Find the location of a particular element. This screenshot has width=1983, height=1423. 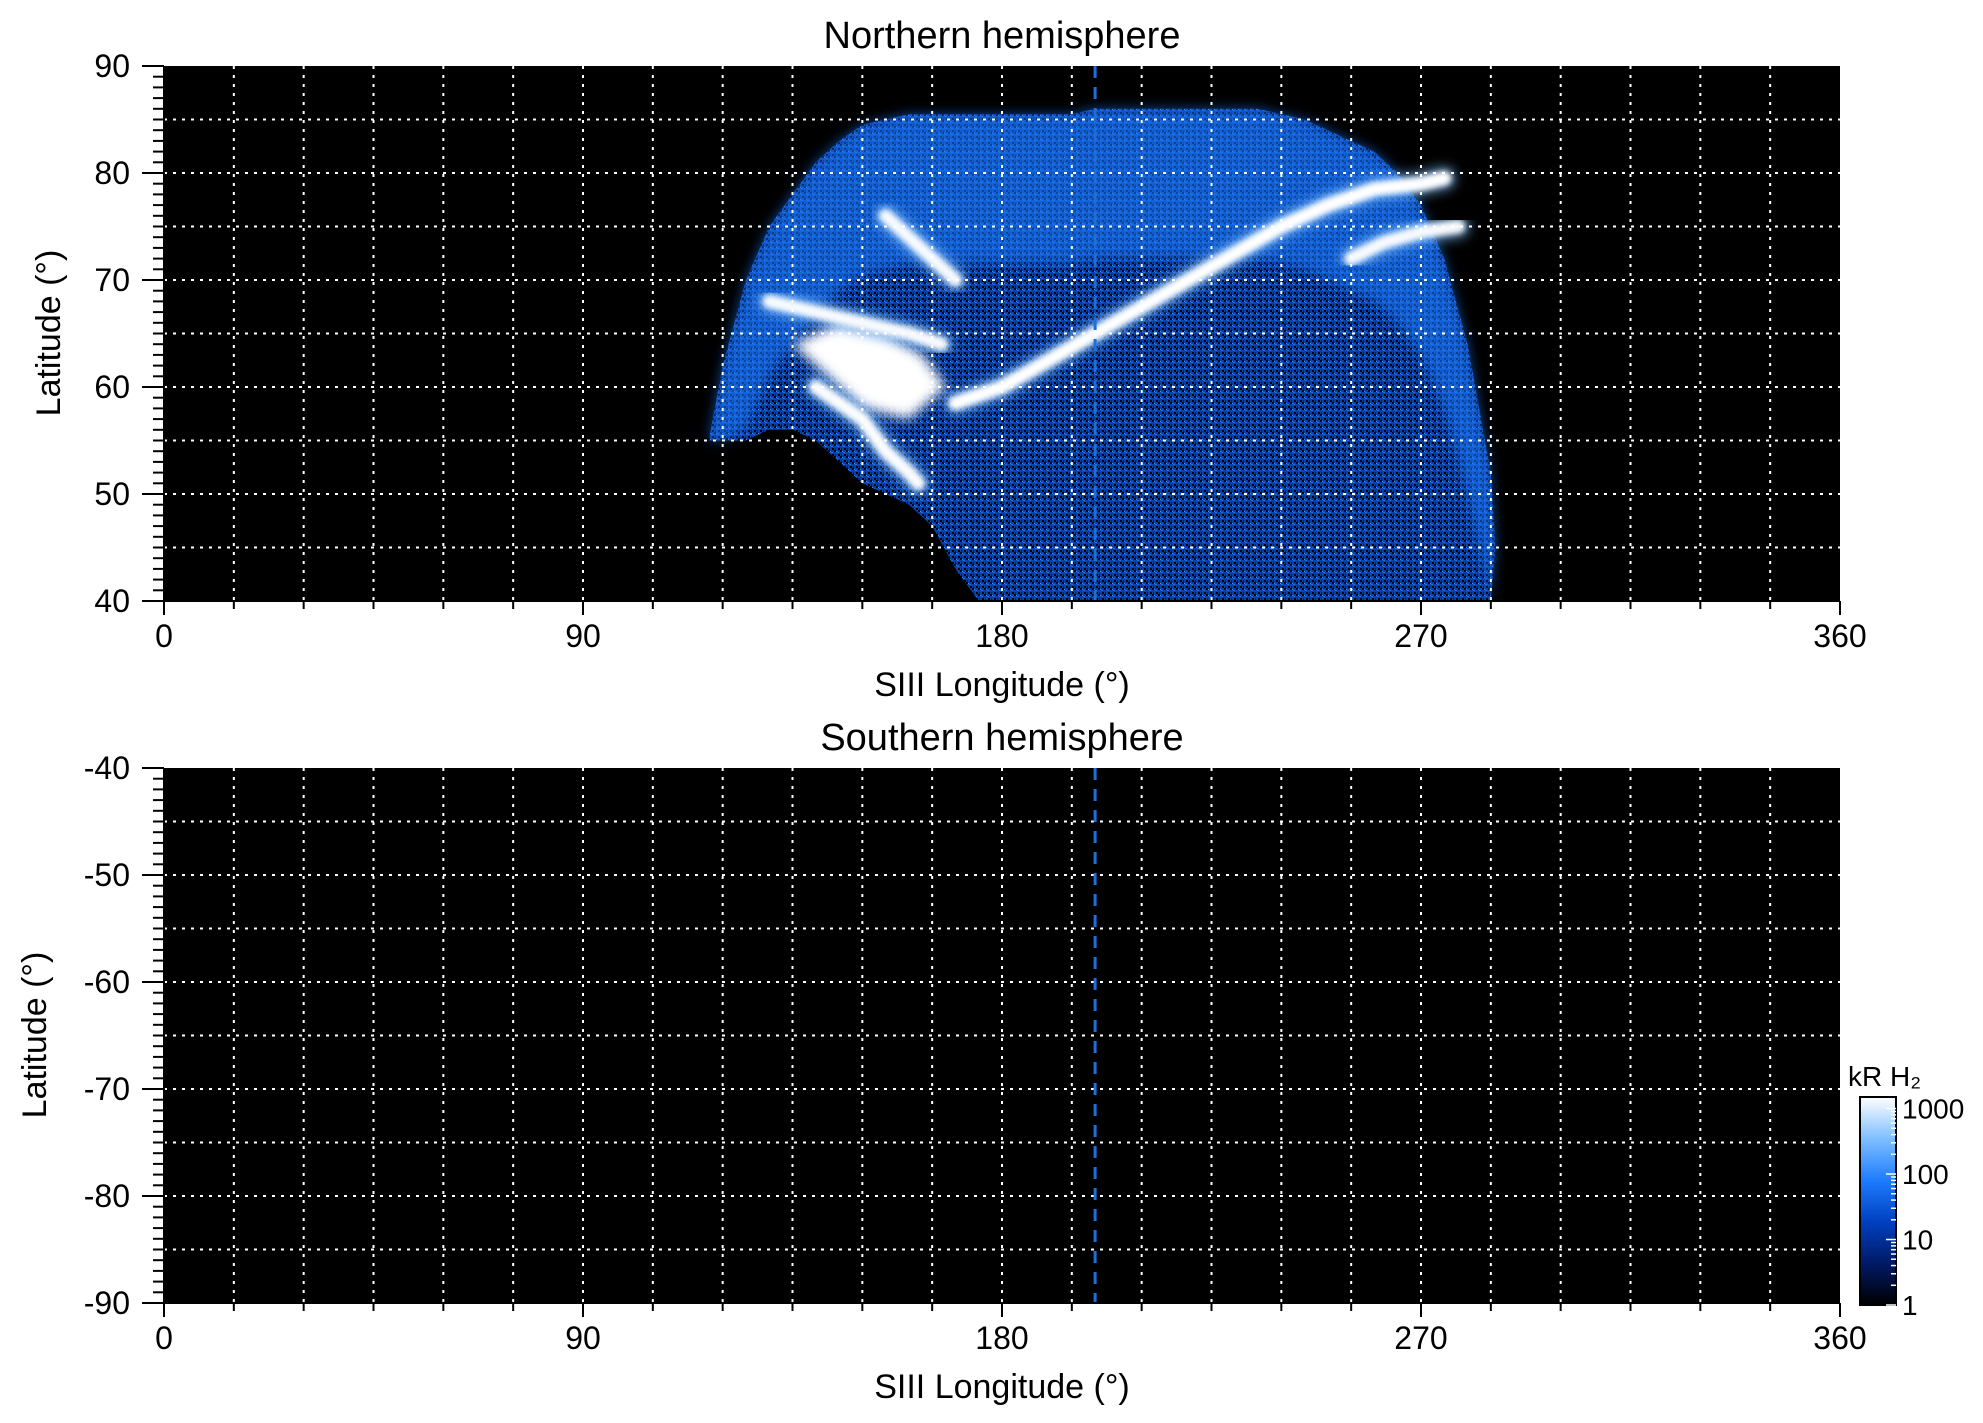

y-tick-label: 90 is located at coordinates (112, 66).